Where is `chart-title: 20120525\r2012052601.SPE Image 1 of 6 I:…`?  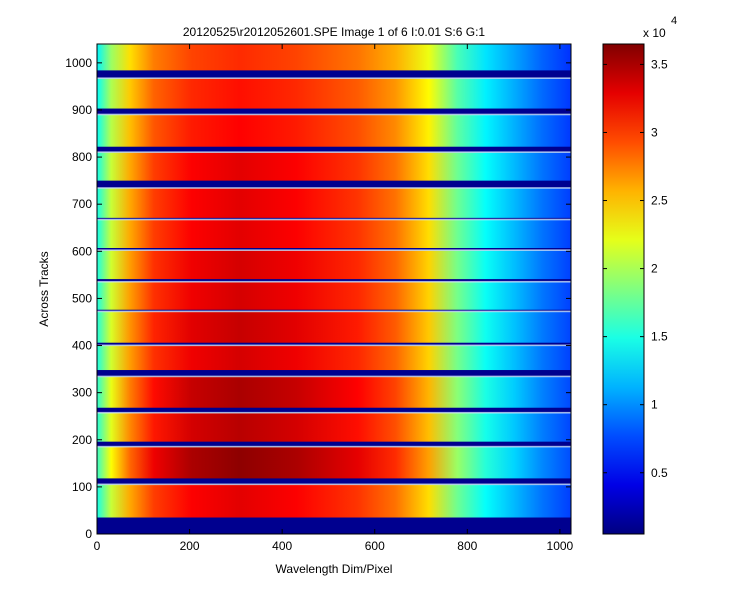 chart-title: 20120525\r2012052601.SPE Image 1 of 6 I:… is located at coordinates (334, 32).